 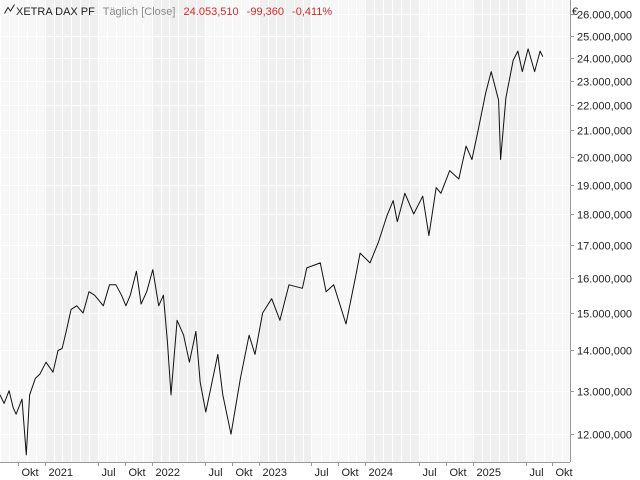 I want to click on last-value: 24.053,510, so click(x=211, y=12).